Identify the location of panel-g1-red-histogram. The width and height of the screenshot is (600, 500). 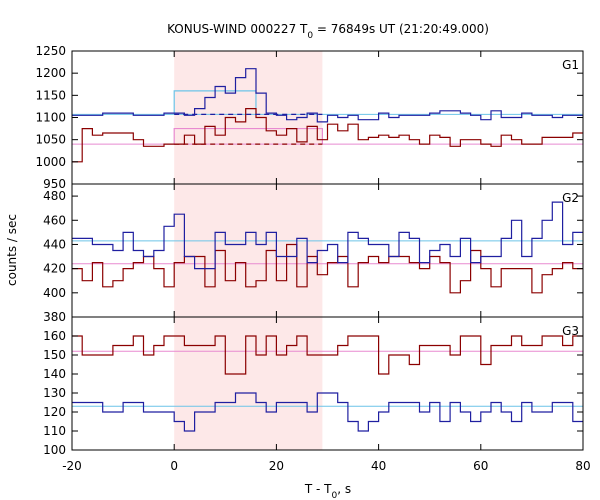
(327, 135).